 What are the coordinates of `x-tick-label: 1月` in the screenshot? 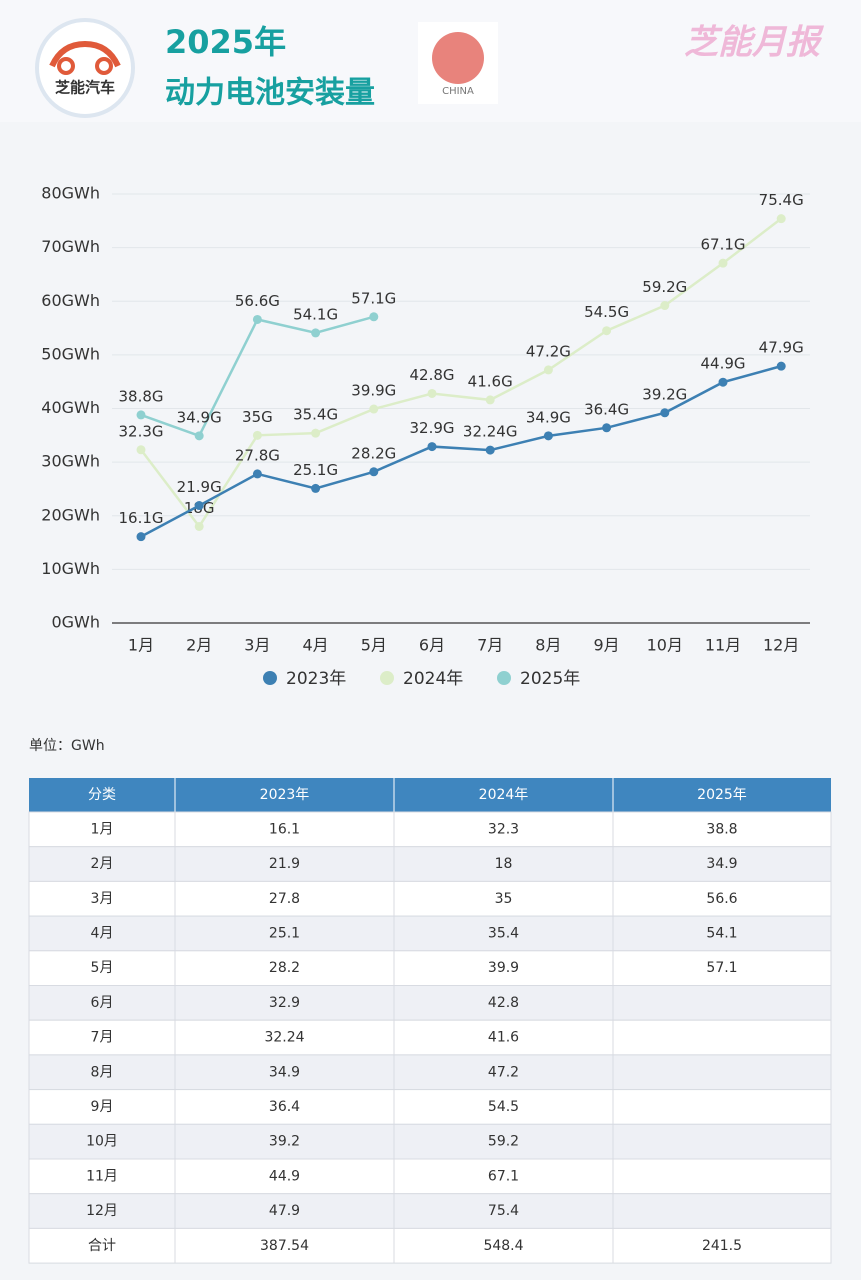 It's located at (141, 645).